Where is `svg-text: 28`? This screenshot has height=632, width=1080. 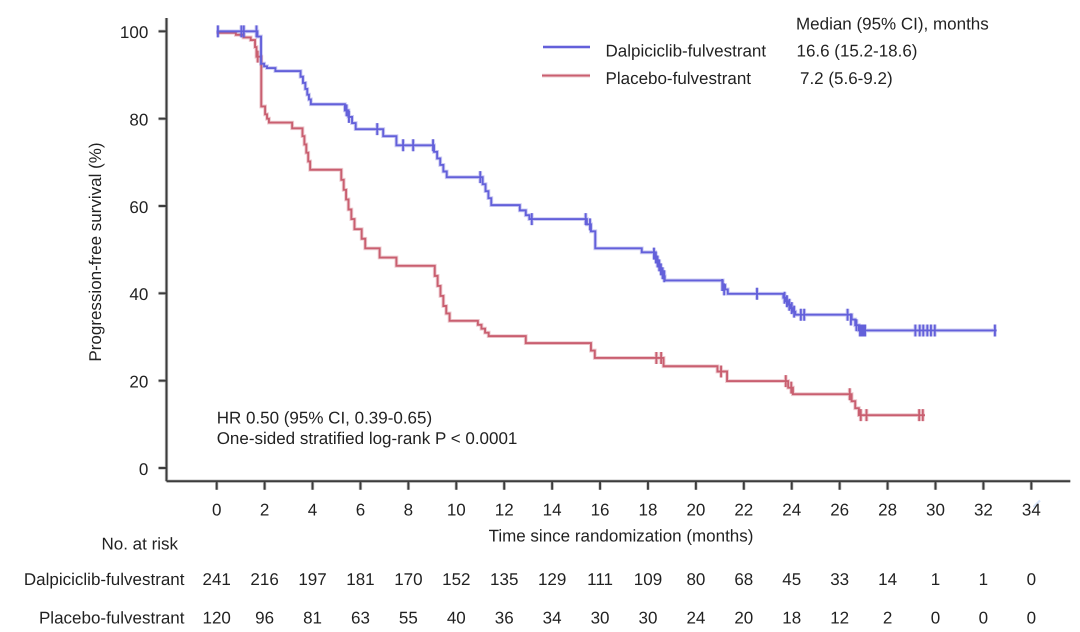
svg-text: 28 is located at coordinates (887, 509).